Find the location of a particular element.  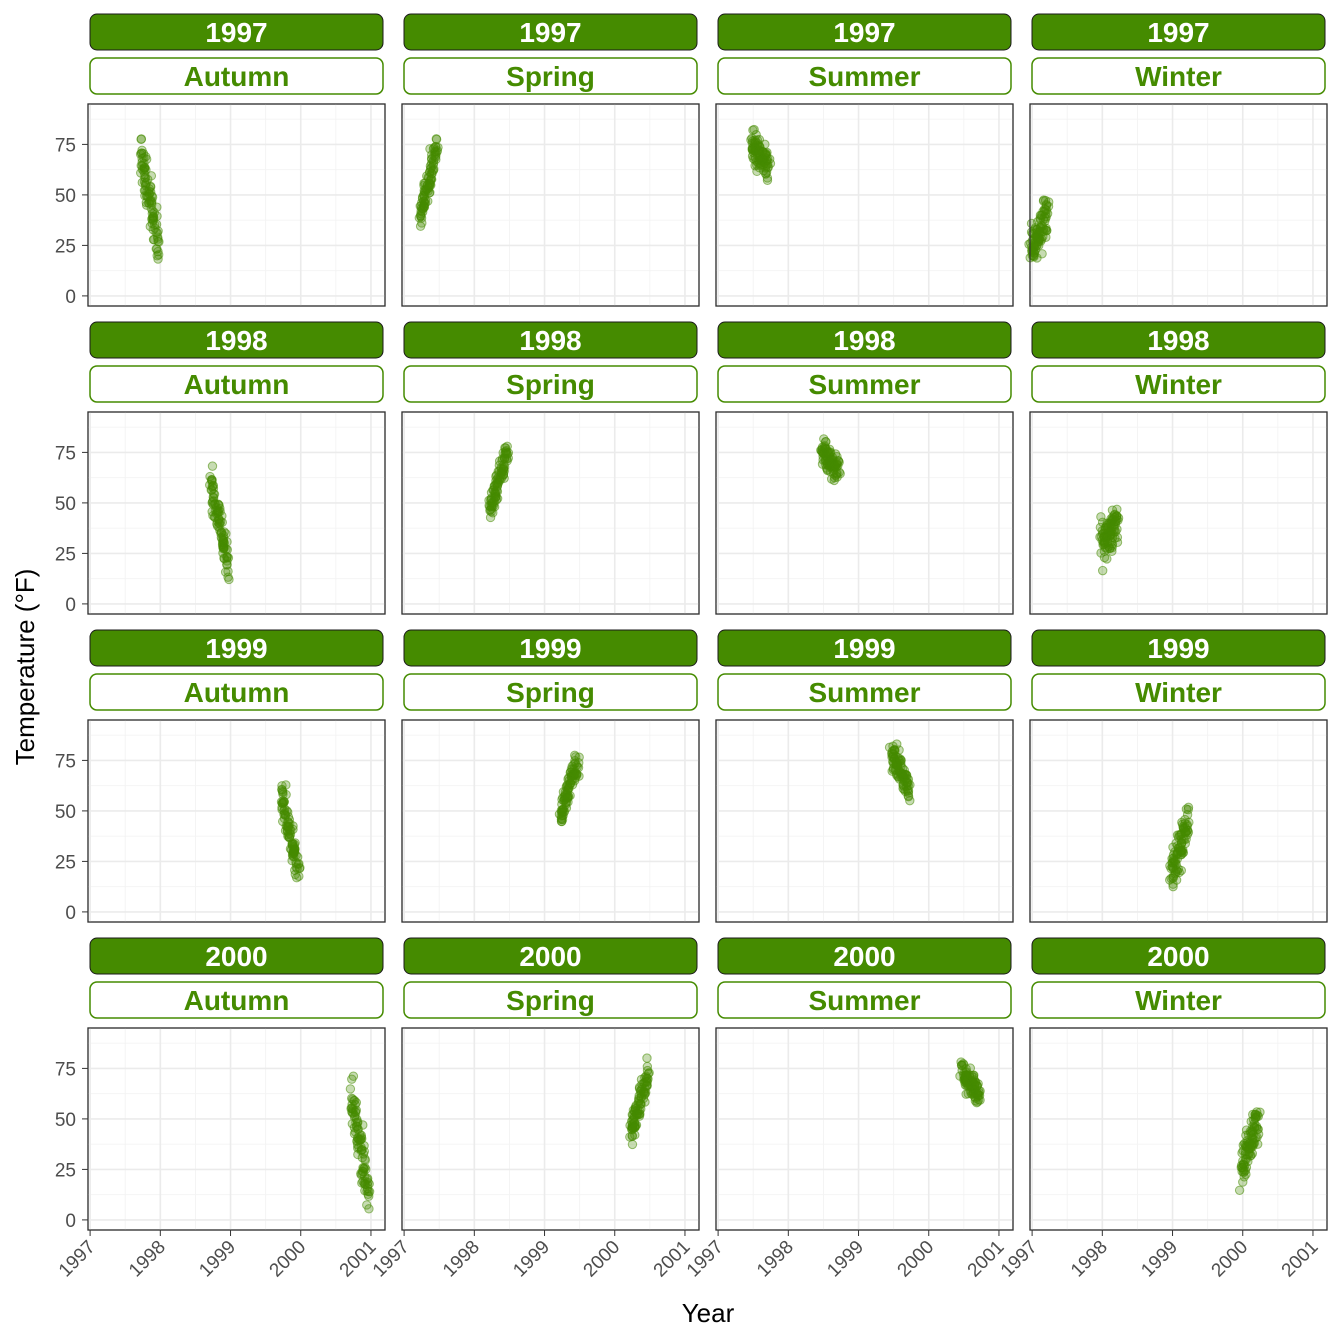

x-tick-label: 1999 is located at coordinates (217, 1259).